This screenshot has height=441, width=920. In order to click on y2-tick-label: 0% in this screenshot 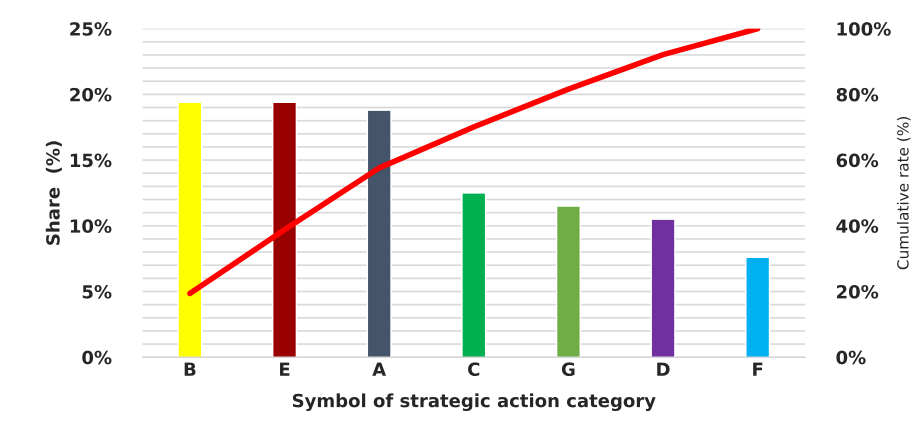, I will do `click(851, 357)`.